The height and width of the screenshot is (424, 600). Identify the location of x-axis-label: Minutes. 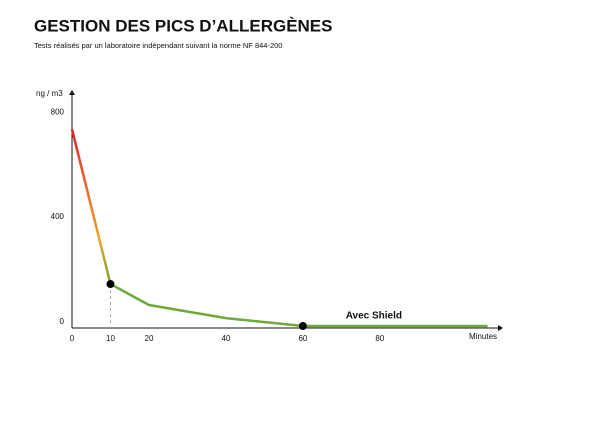
(483, 336).